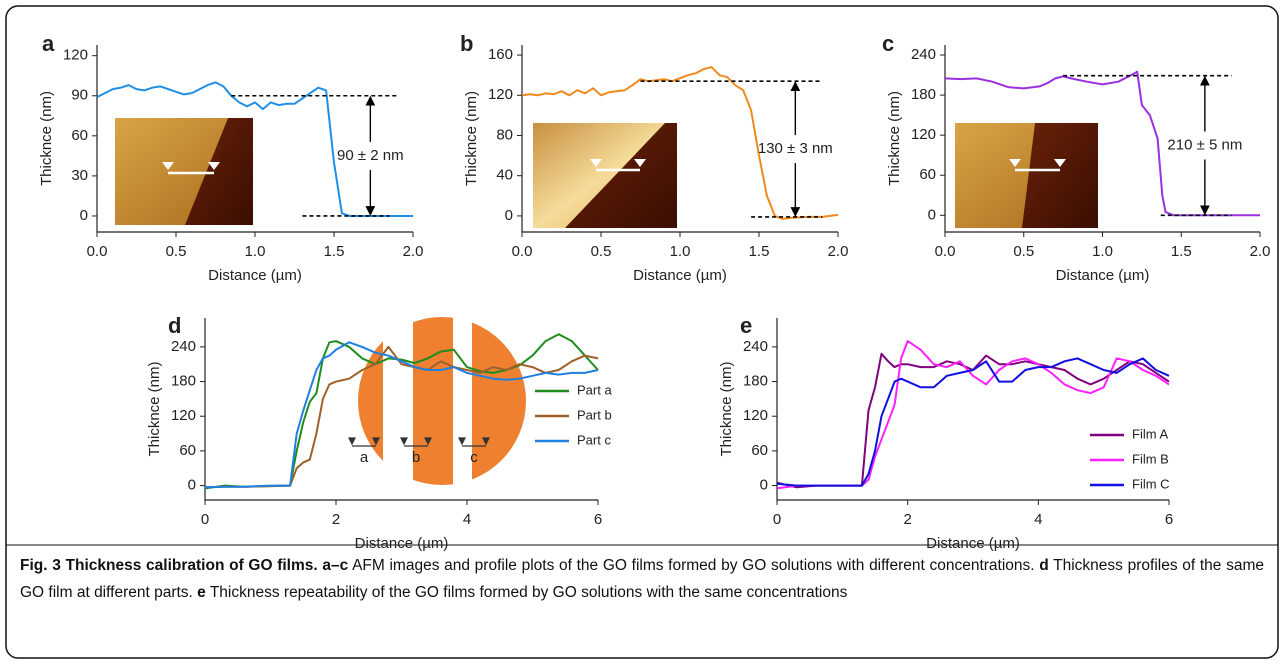 This screenshot has height=664, width=1284. What do you see at coordinates (746, 325) in the screenshot?
I see `panel-letter: e` at bounding box center [746, 325].